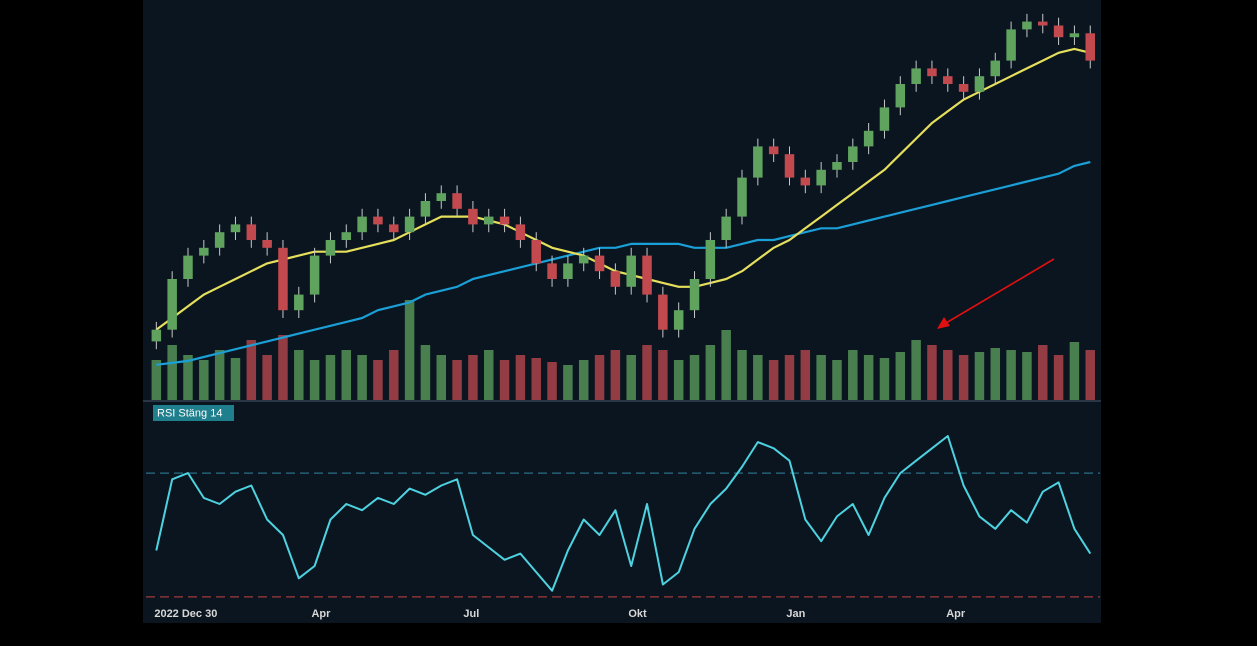  I want to click on annotation-arrow, so click(996, 293).